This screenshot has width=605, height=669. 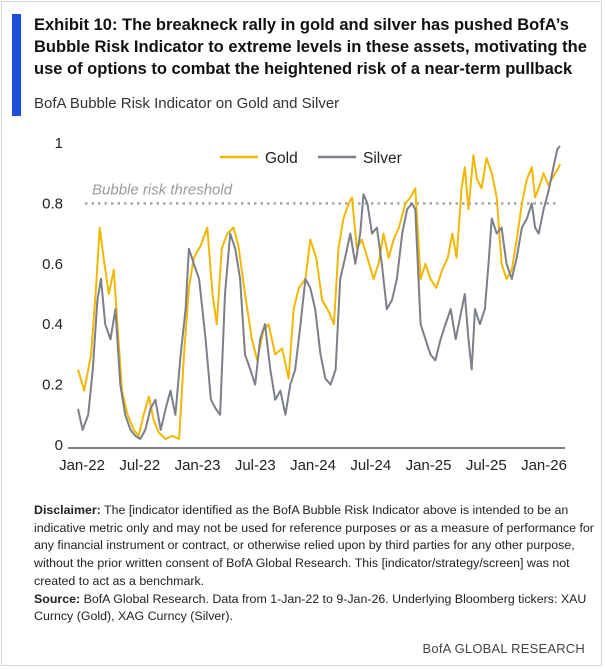 I want to click on disclaimer-label: Disclaimer:, so click(x=67, y=510).